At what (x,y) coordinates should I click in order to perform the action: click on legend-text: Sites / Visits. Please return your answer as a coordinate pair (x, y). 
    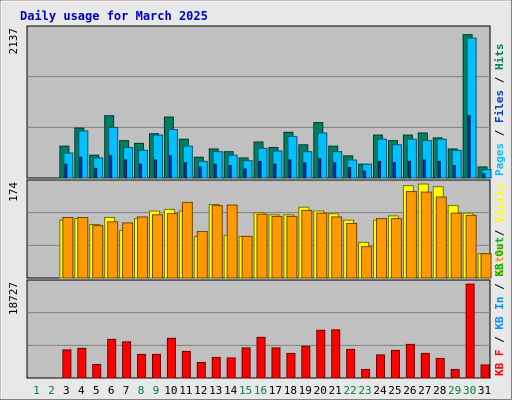
    Looking at the image, I should click on (499, 229).